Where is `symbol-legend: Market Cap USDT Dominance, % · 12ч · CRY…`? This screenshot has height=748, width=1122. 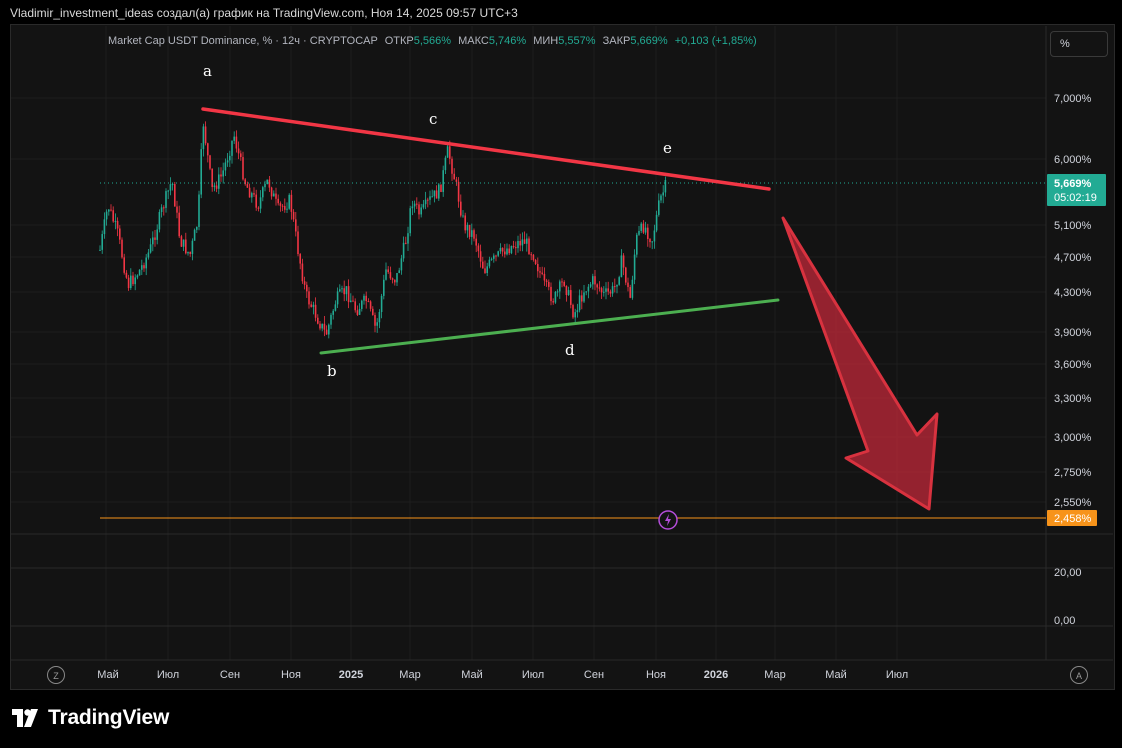 symbol-legend: Market Cap USDT Dominance, % · 12ч · CRY… is located at coordinates (432, 41).